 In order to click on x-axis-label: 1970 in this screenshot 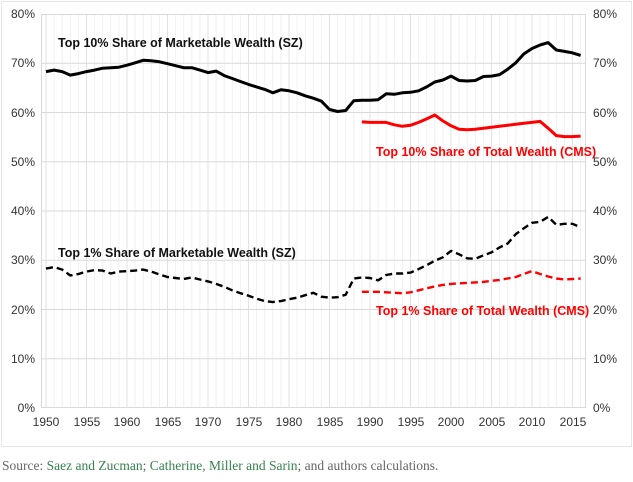, I will do `click(208, 422)`.